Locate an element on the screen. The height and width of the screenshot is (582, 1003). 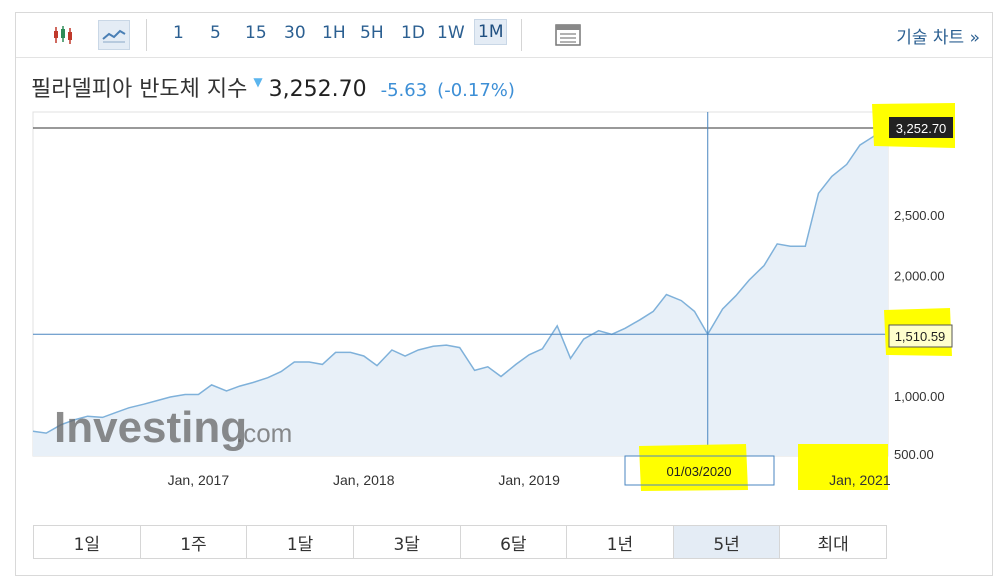
range-3m: 3달 is located at coordinates (407, 542).